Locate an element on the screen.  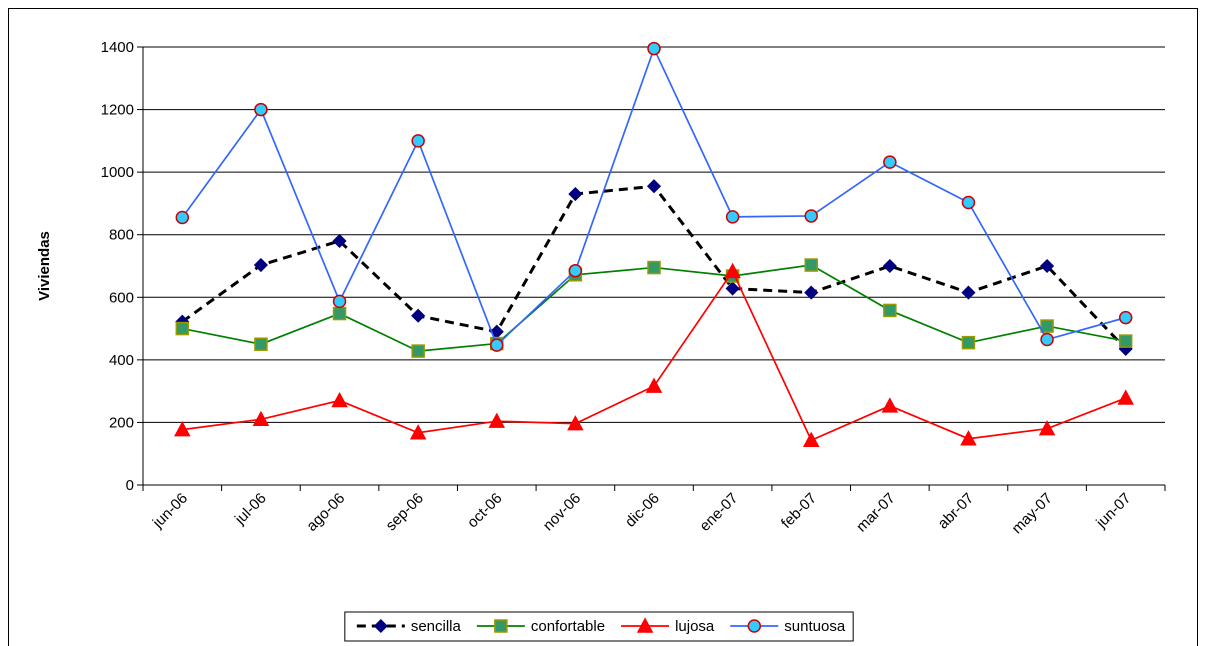
legend-label: lujosa is located at coordinates (695, 626).